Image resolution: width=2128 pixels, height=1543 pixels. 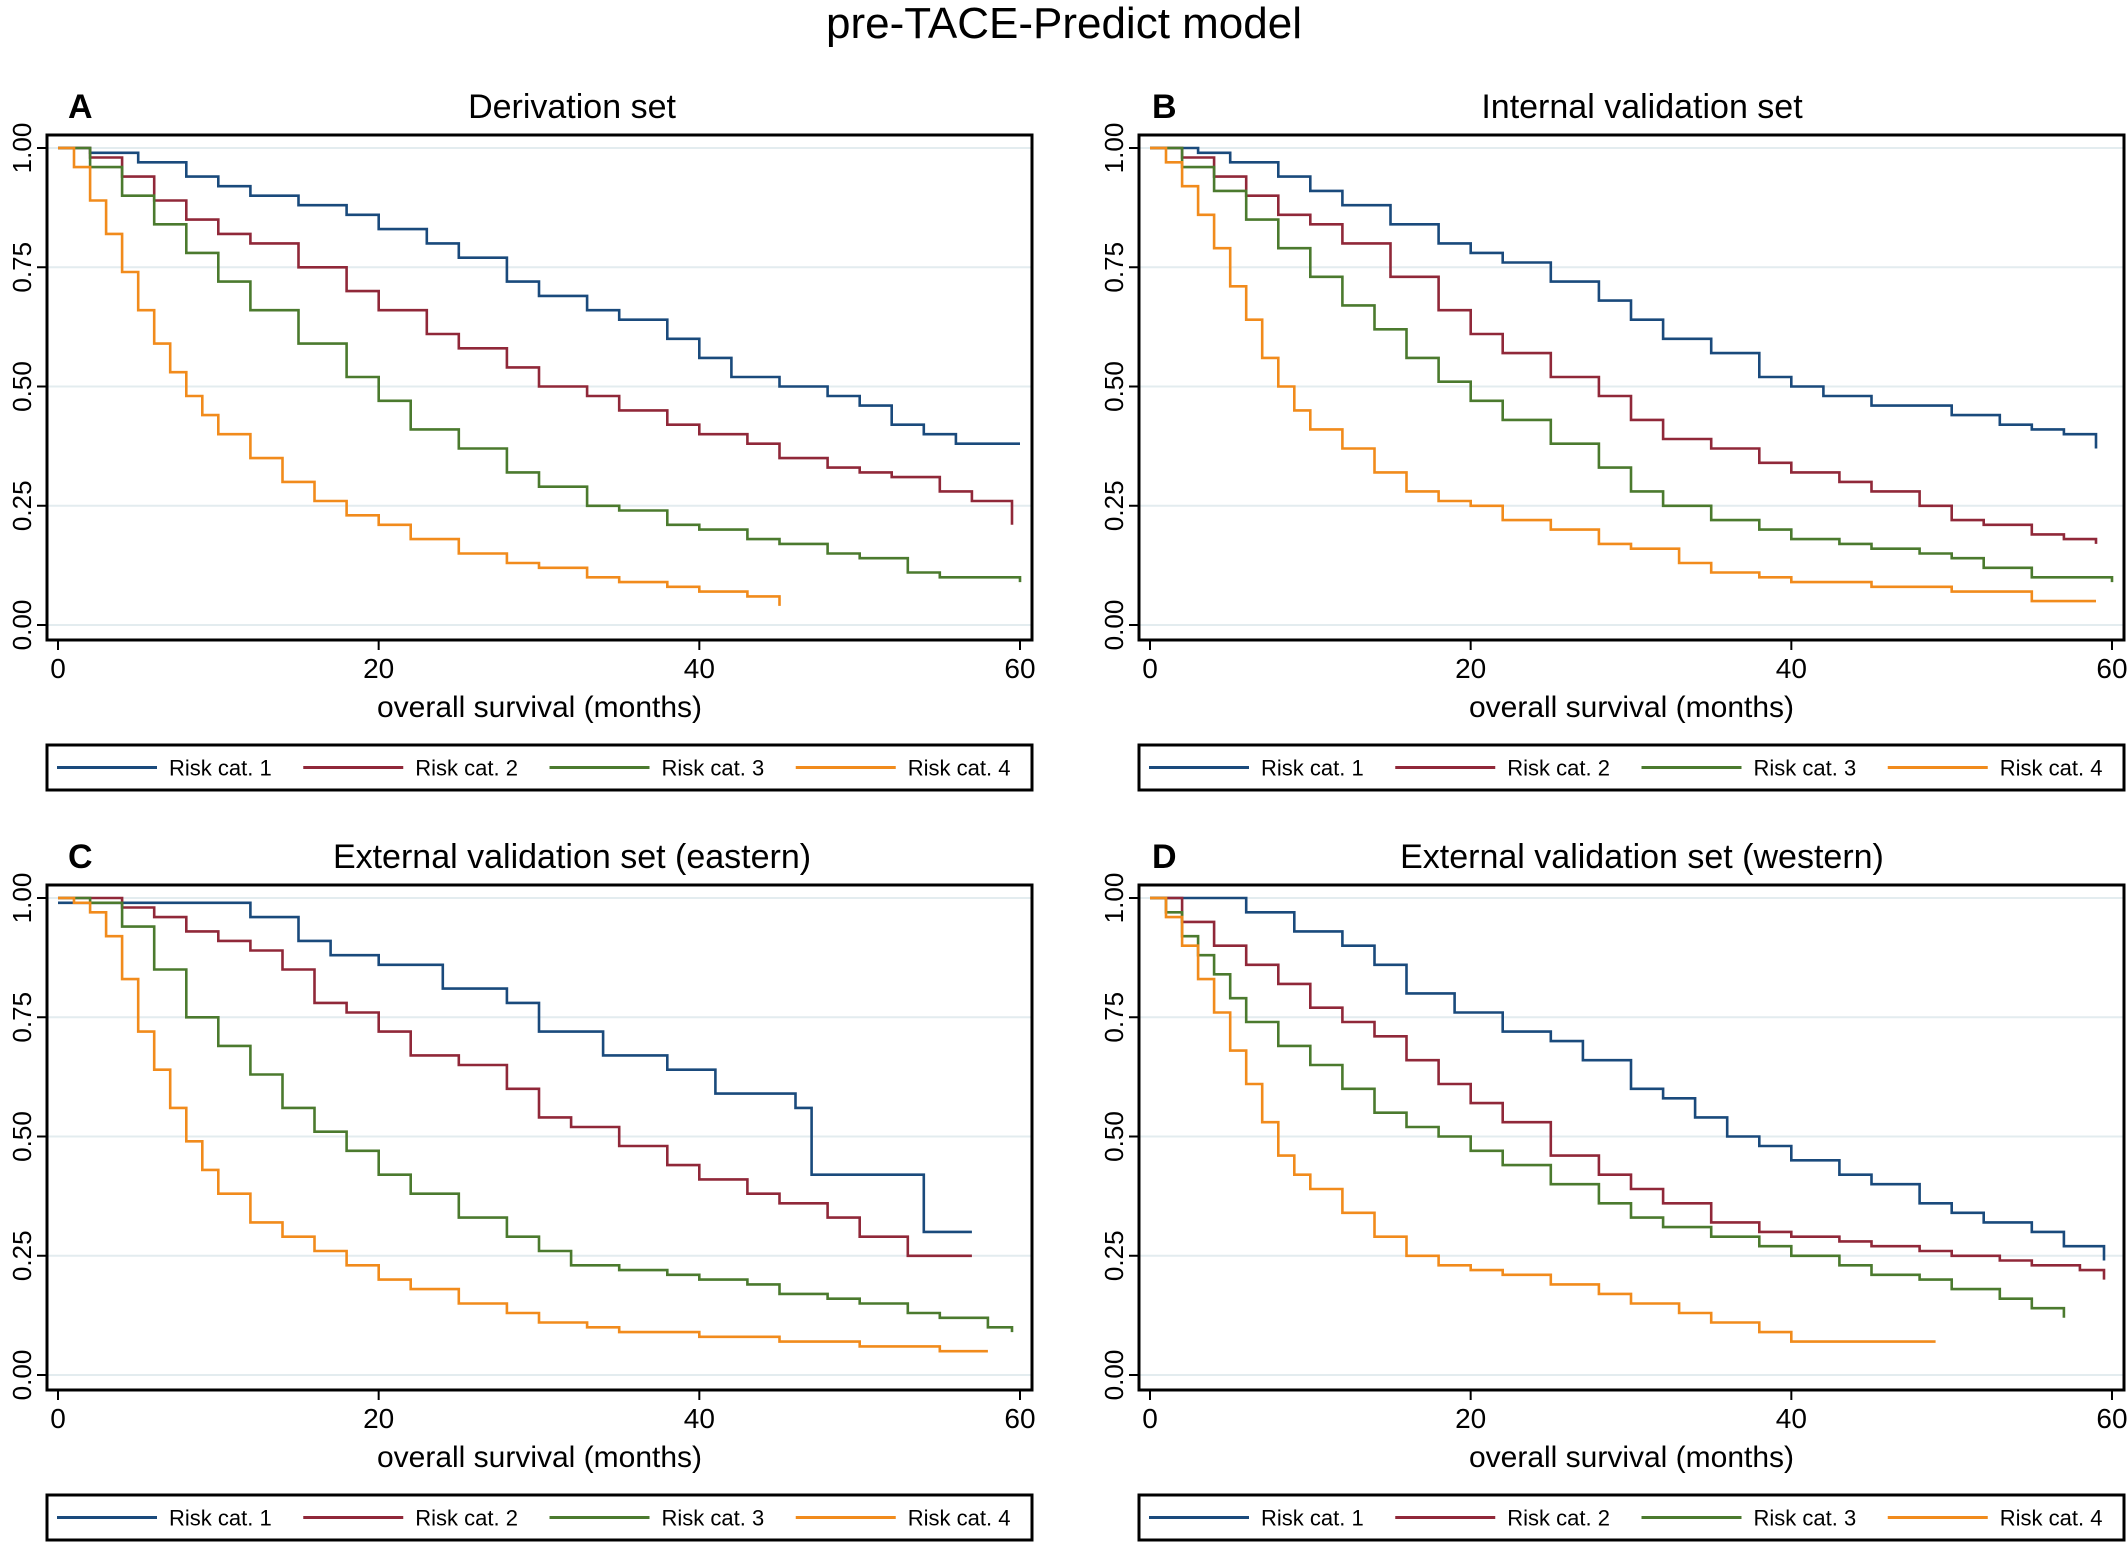 What do you see at coordinates (1064, 24) in the screenshot?
I see `figure-title: pre-TACE-Predict model` at bounding box center [1064, 24].